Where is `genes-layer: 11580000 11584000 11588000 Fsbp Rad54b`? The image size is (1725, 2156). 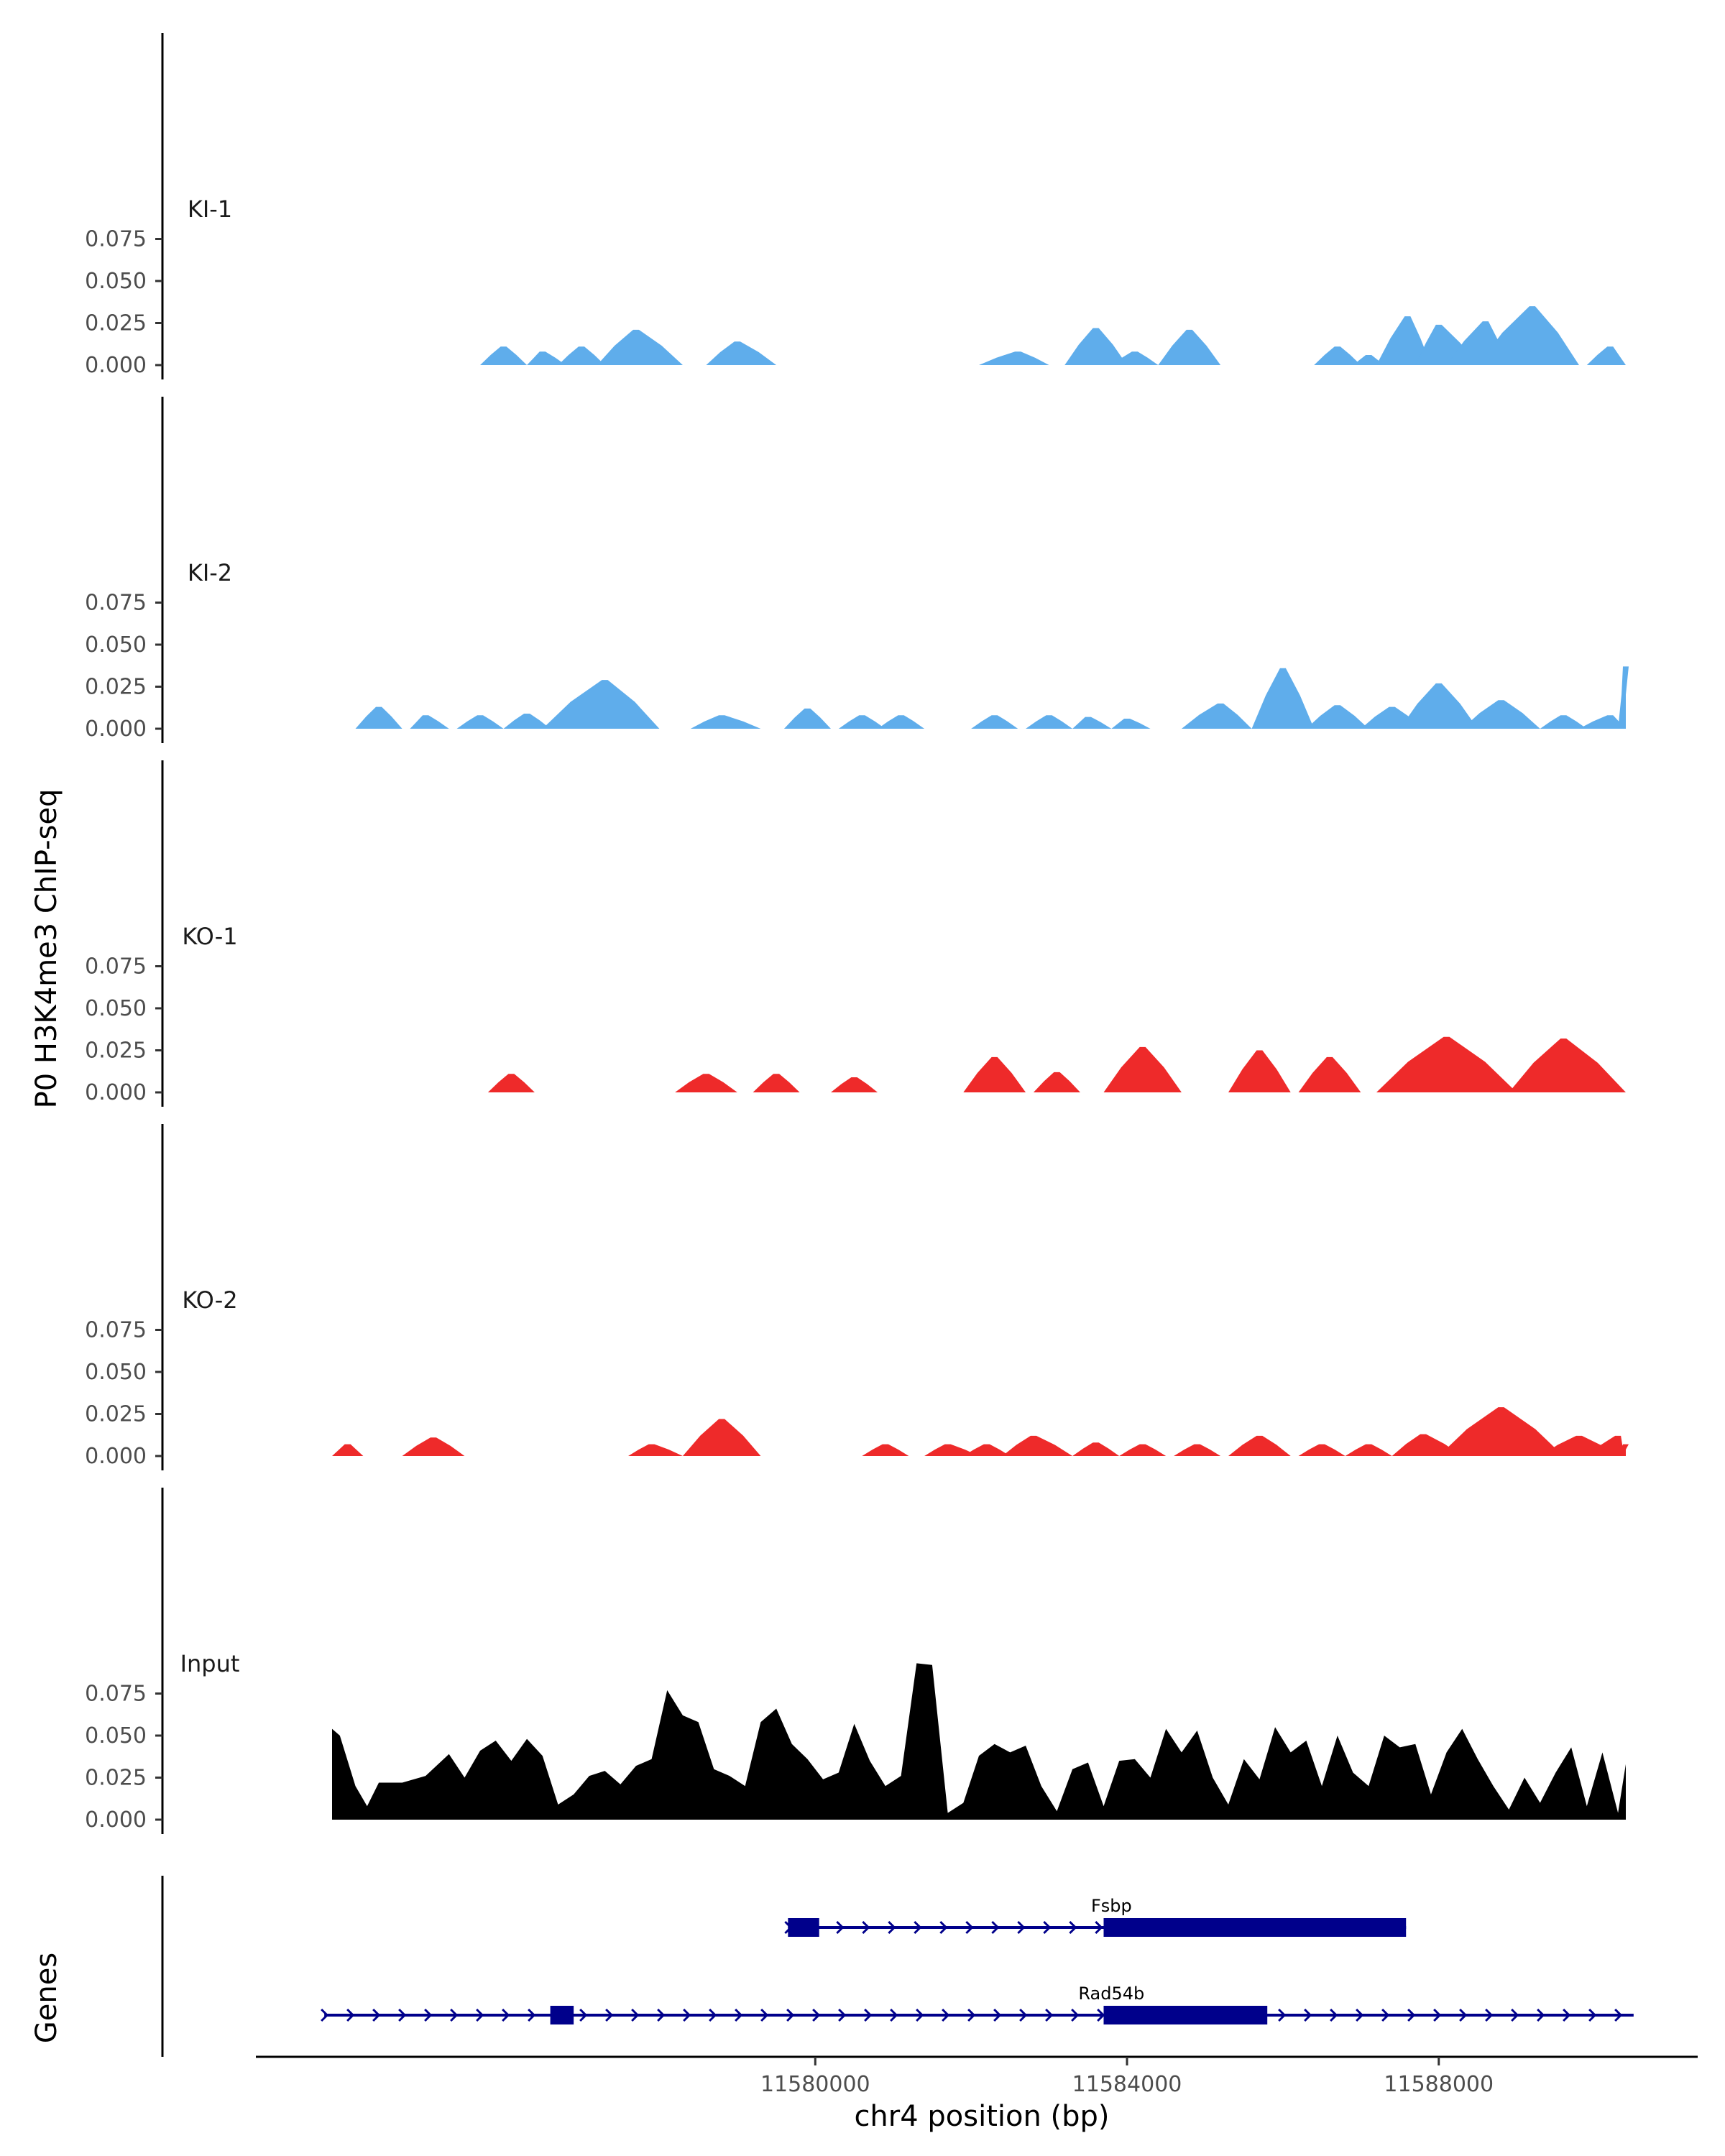
genes-layer: 11580000 11584000 11588000 Fsbp Rad54b is located at coordinates (929, 1986).